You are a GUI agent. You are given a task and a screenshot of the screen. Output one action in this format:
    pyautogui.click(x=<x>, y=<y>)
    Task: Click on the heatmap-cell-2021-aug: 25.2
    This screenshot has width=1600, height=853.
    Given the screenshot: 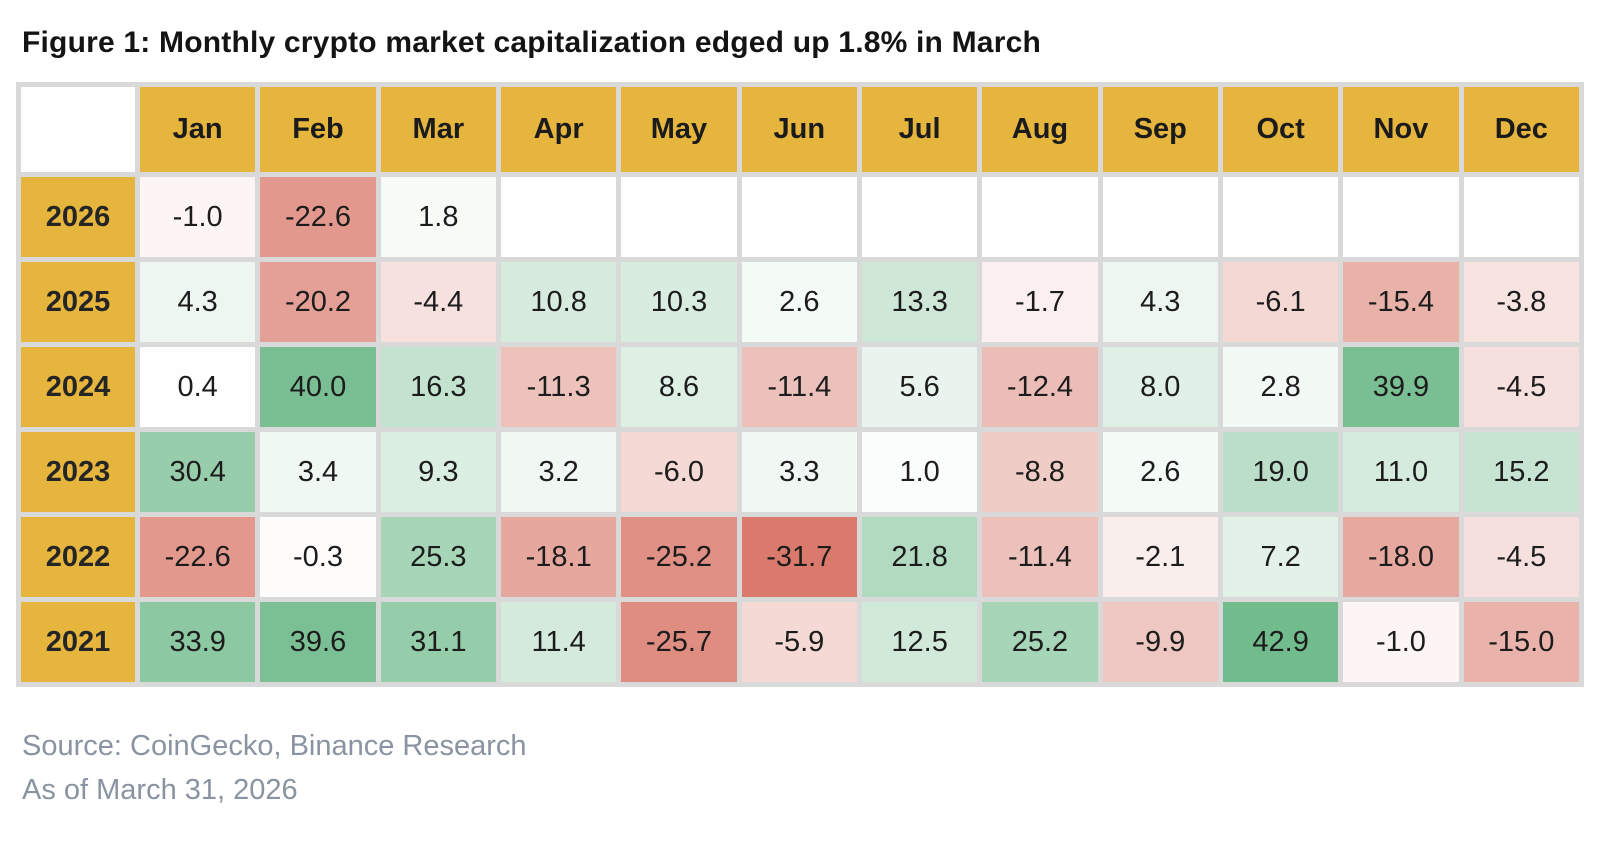 What is the action you would take?
    pyautogui.click(x=1040, y=642)
    